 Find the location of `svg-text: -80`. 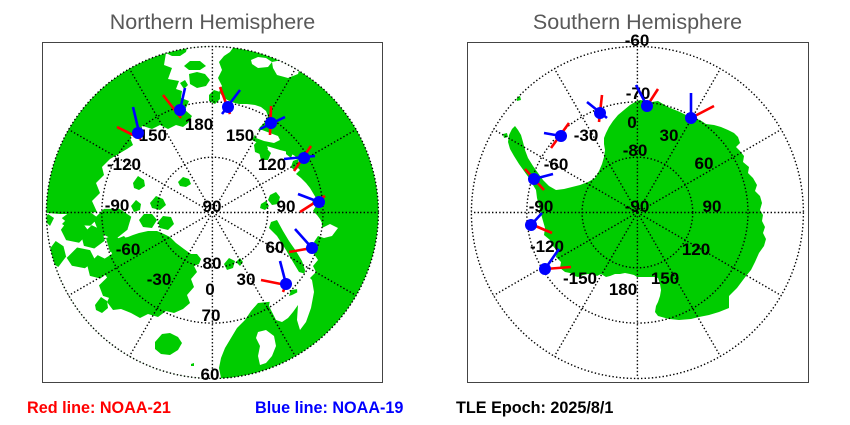

svg-text: -80 is located at coordinates (635, 150).